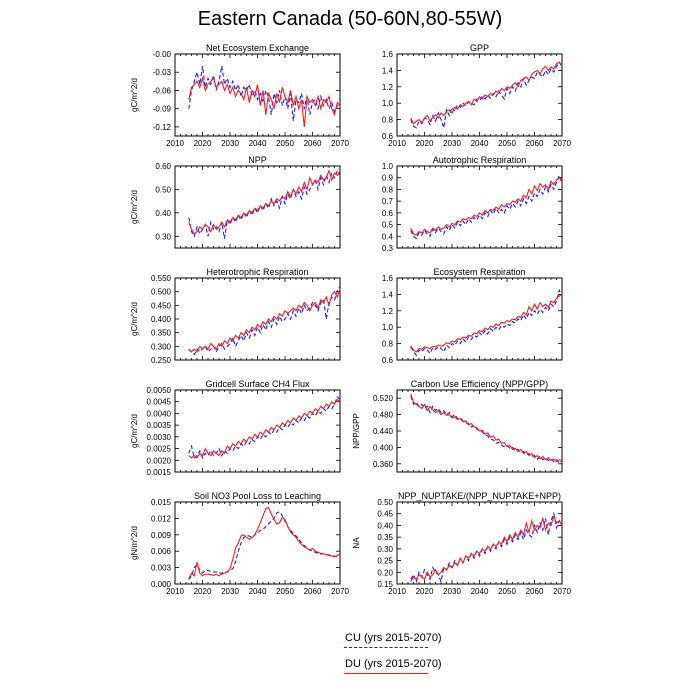 This screenshot has height=700, width=700. What do you see at coordinates (383, 431) in the screenshot?
I see `y-tick-label: 0.440` at bounding box center [383, 431].